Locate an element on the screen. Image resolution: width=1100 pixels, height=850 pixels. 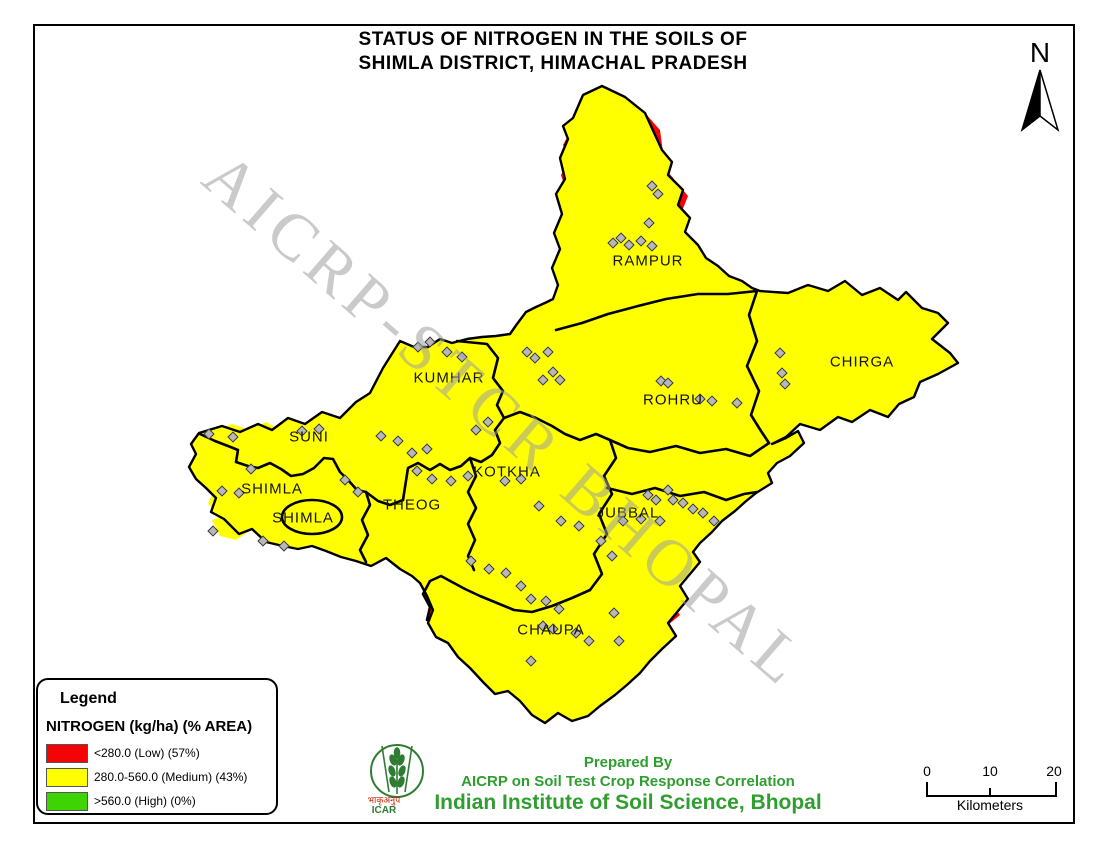
scale-bar-mid-tick is located at coordinates (990, 791).